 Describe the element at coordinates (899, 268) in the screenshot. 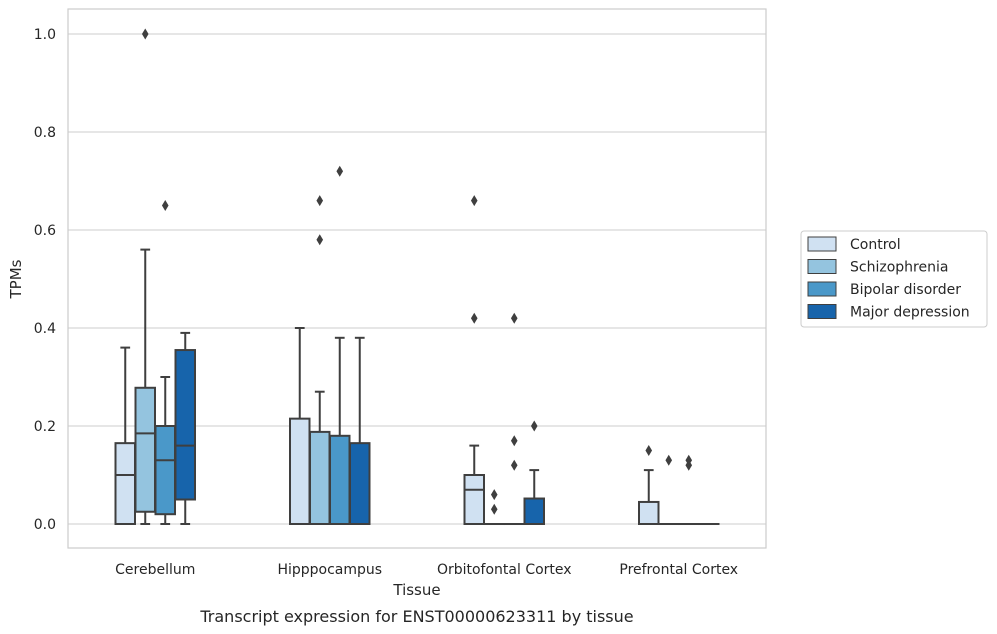

I see `legend-label: Schizophrenia` at that location.